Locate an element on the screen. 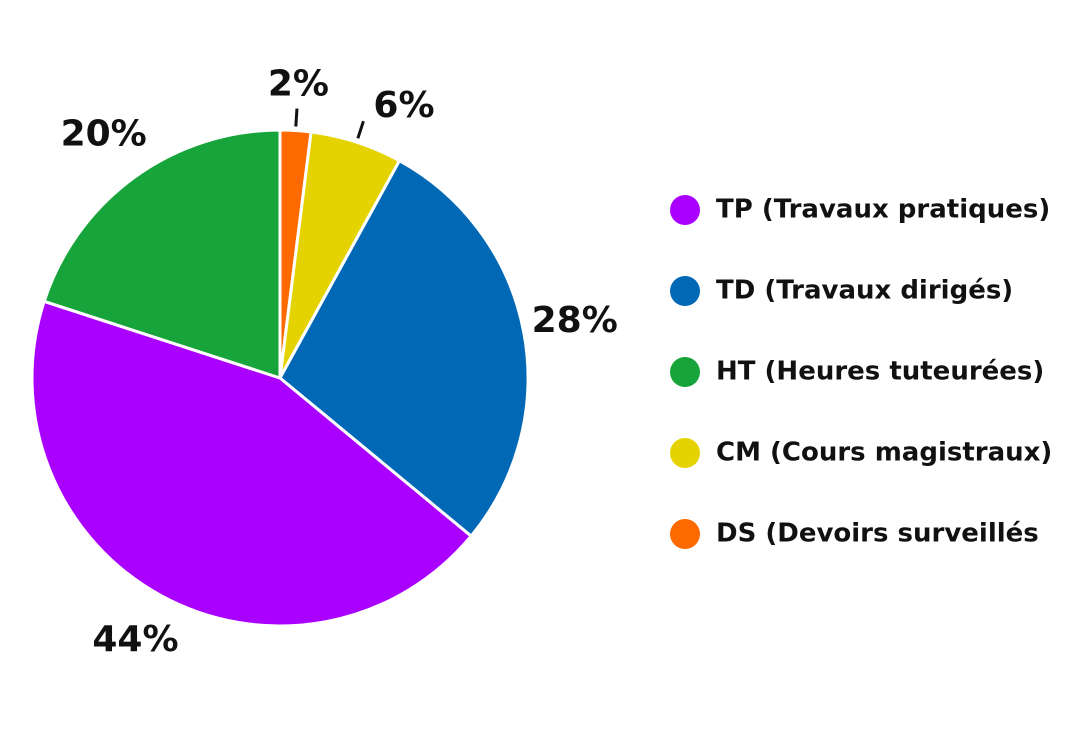  data-label: 6% is located at coordinates (403, 105).